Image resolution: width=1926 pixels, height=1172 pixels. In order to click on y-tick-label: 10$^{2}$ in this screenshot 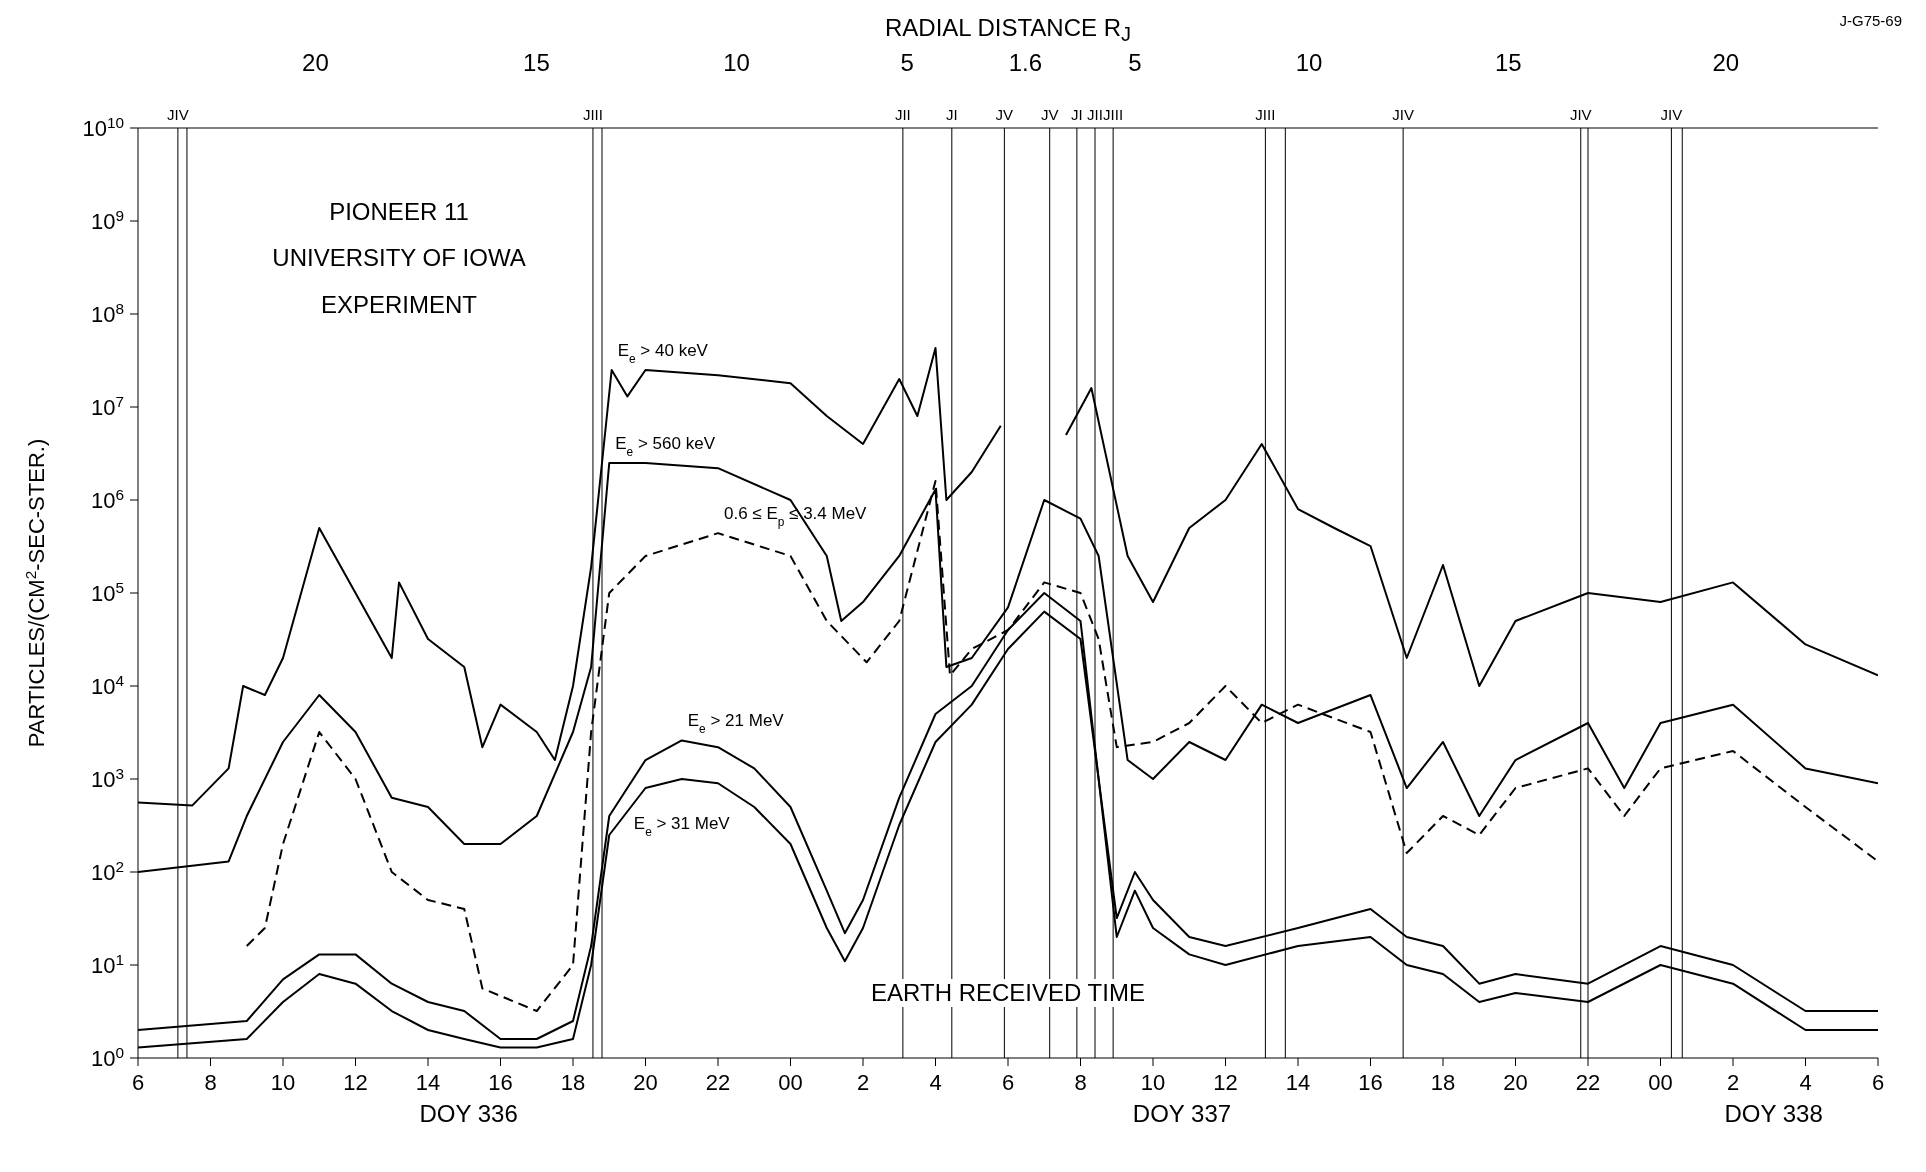, I will do `click(107, 871)`.